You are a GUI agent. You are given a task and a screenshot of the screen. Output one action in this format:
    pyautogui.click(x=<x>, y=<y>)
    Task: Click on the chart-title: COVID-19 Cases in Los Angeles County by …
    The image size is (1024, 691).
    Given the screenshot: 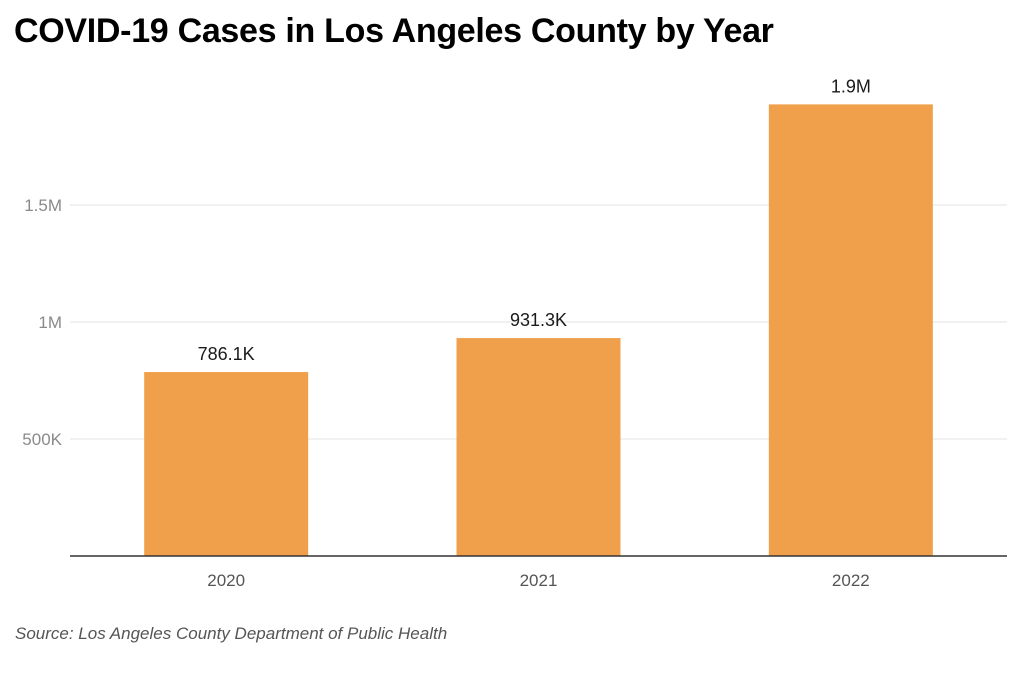 What is the action you would take?
    pyautogui.click(x=394, y=31)
    